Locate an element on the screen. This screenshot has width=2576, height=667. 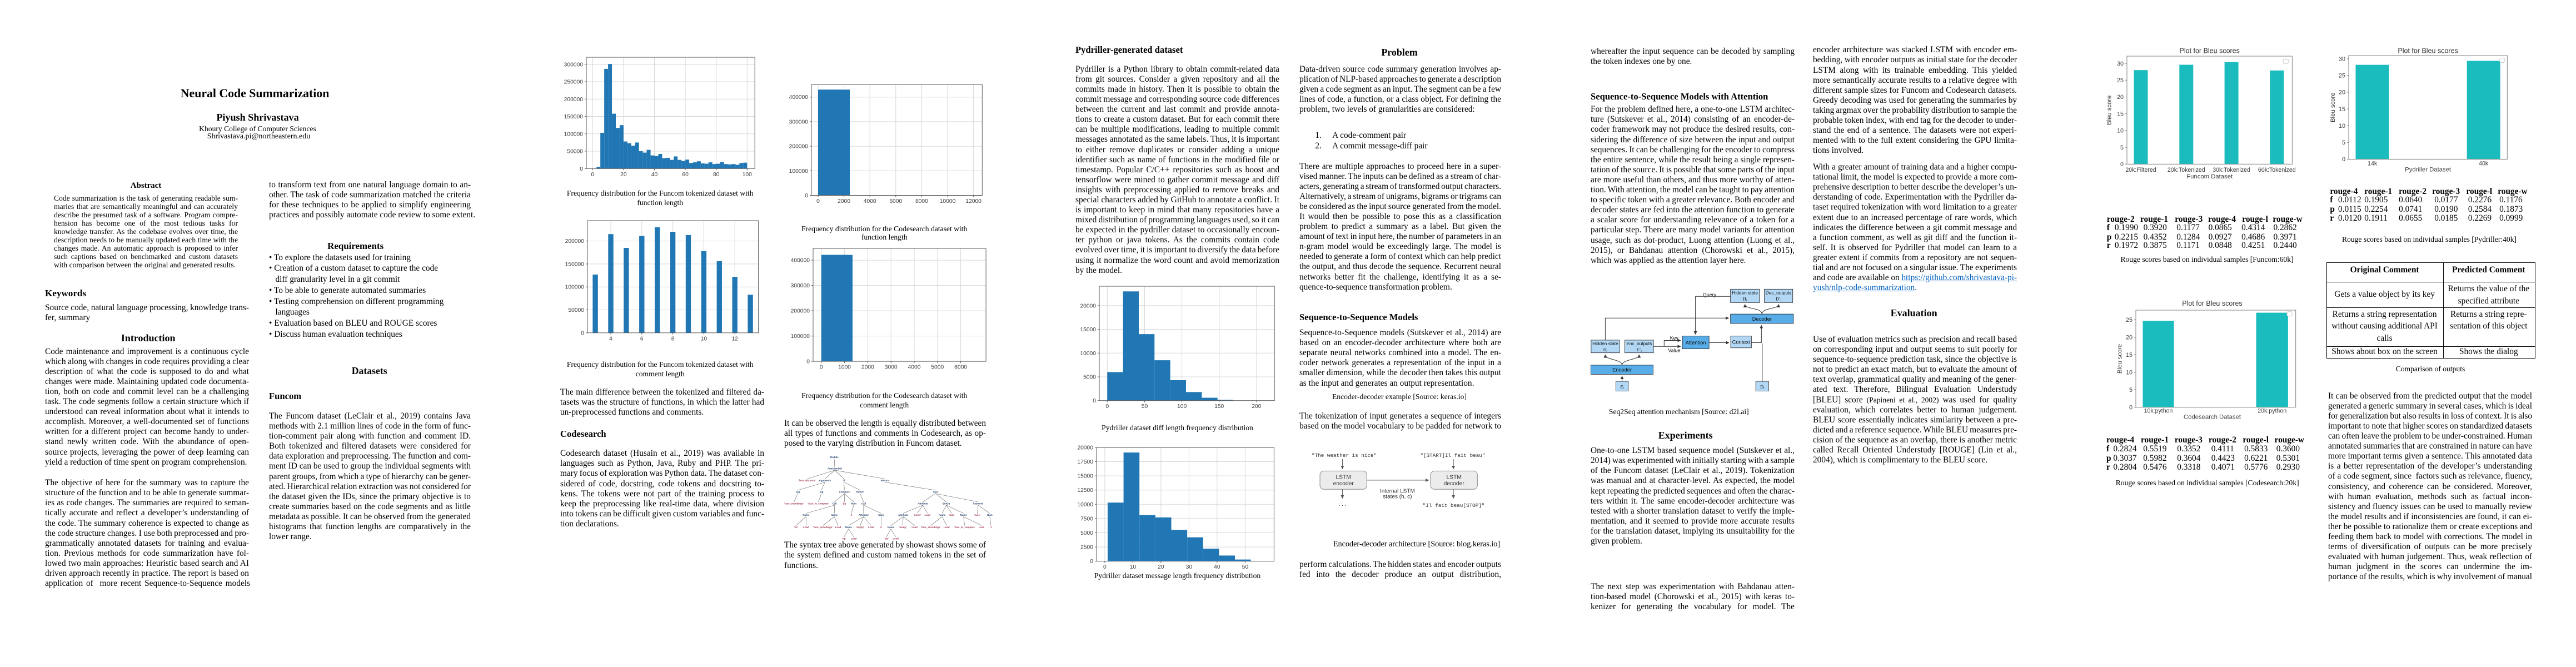
svg-text: Pydriller Dataset is located at coordinates (2428, 170).